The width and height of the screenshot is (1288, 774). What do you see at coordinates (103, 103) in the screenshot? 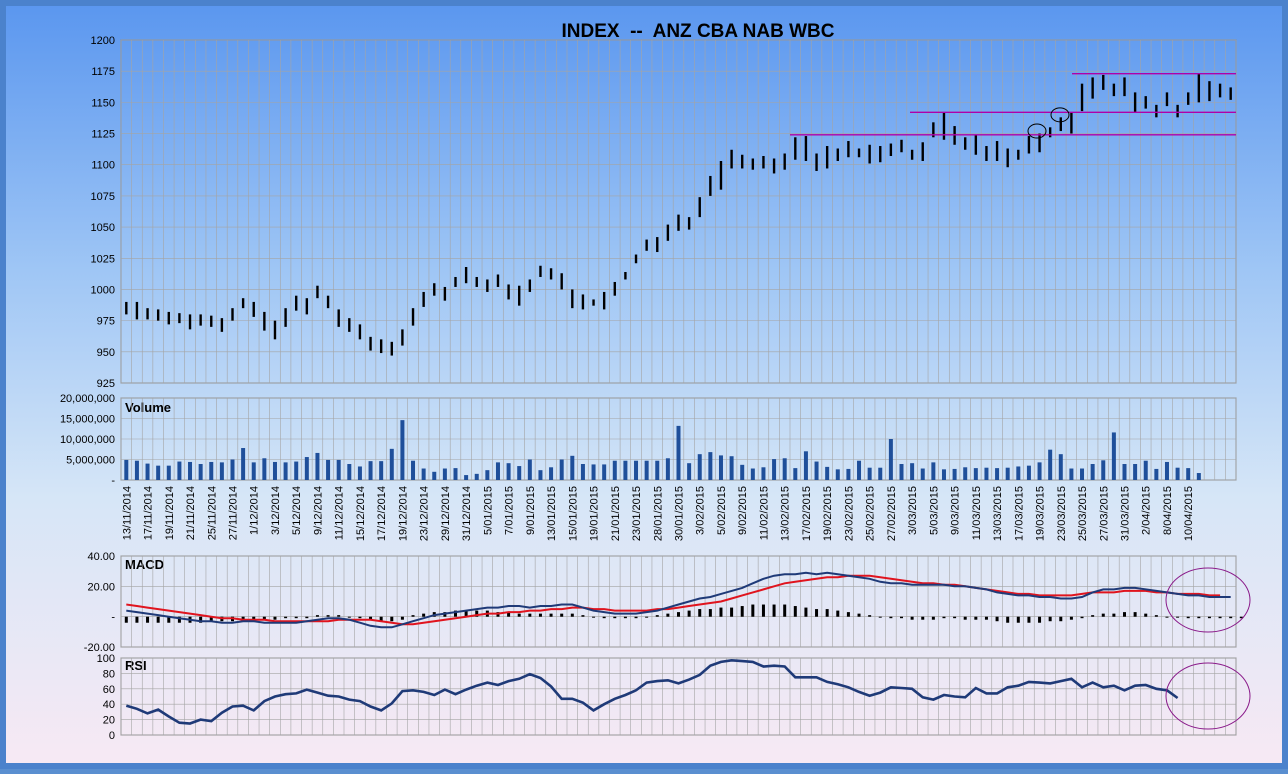
I see `price-tick-label: 1150` at bounding box center [103, 103].